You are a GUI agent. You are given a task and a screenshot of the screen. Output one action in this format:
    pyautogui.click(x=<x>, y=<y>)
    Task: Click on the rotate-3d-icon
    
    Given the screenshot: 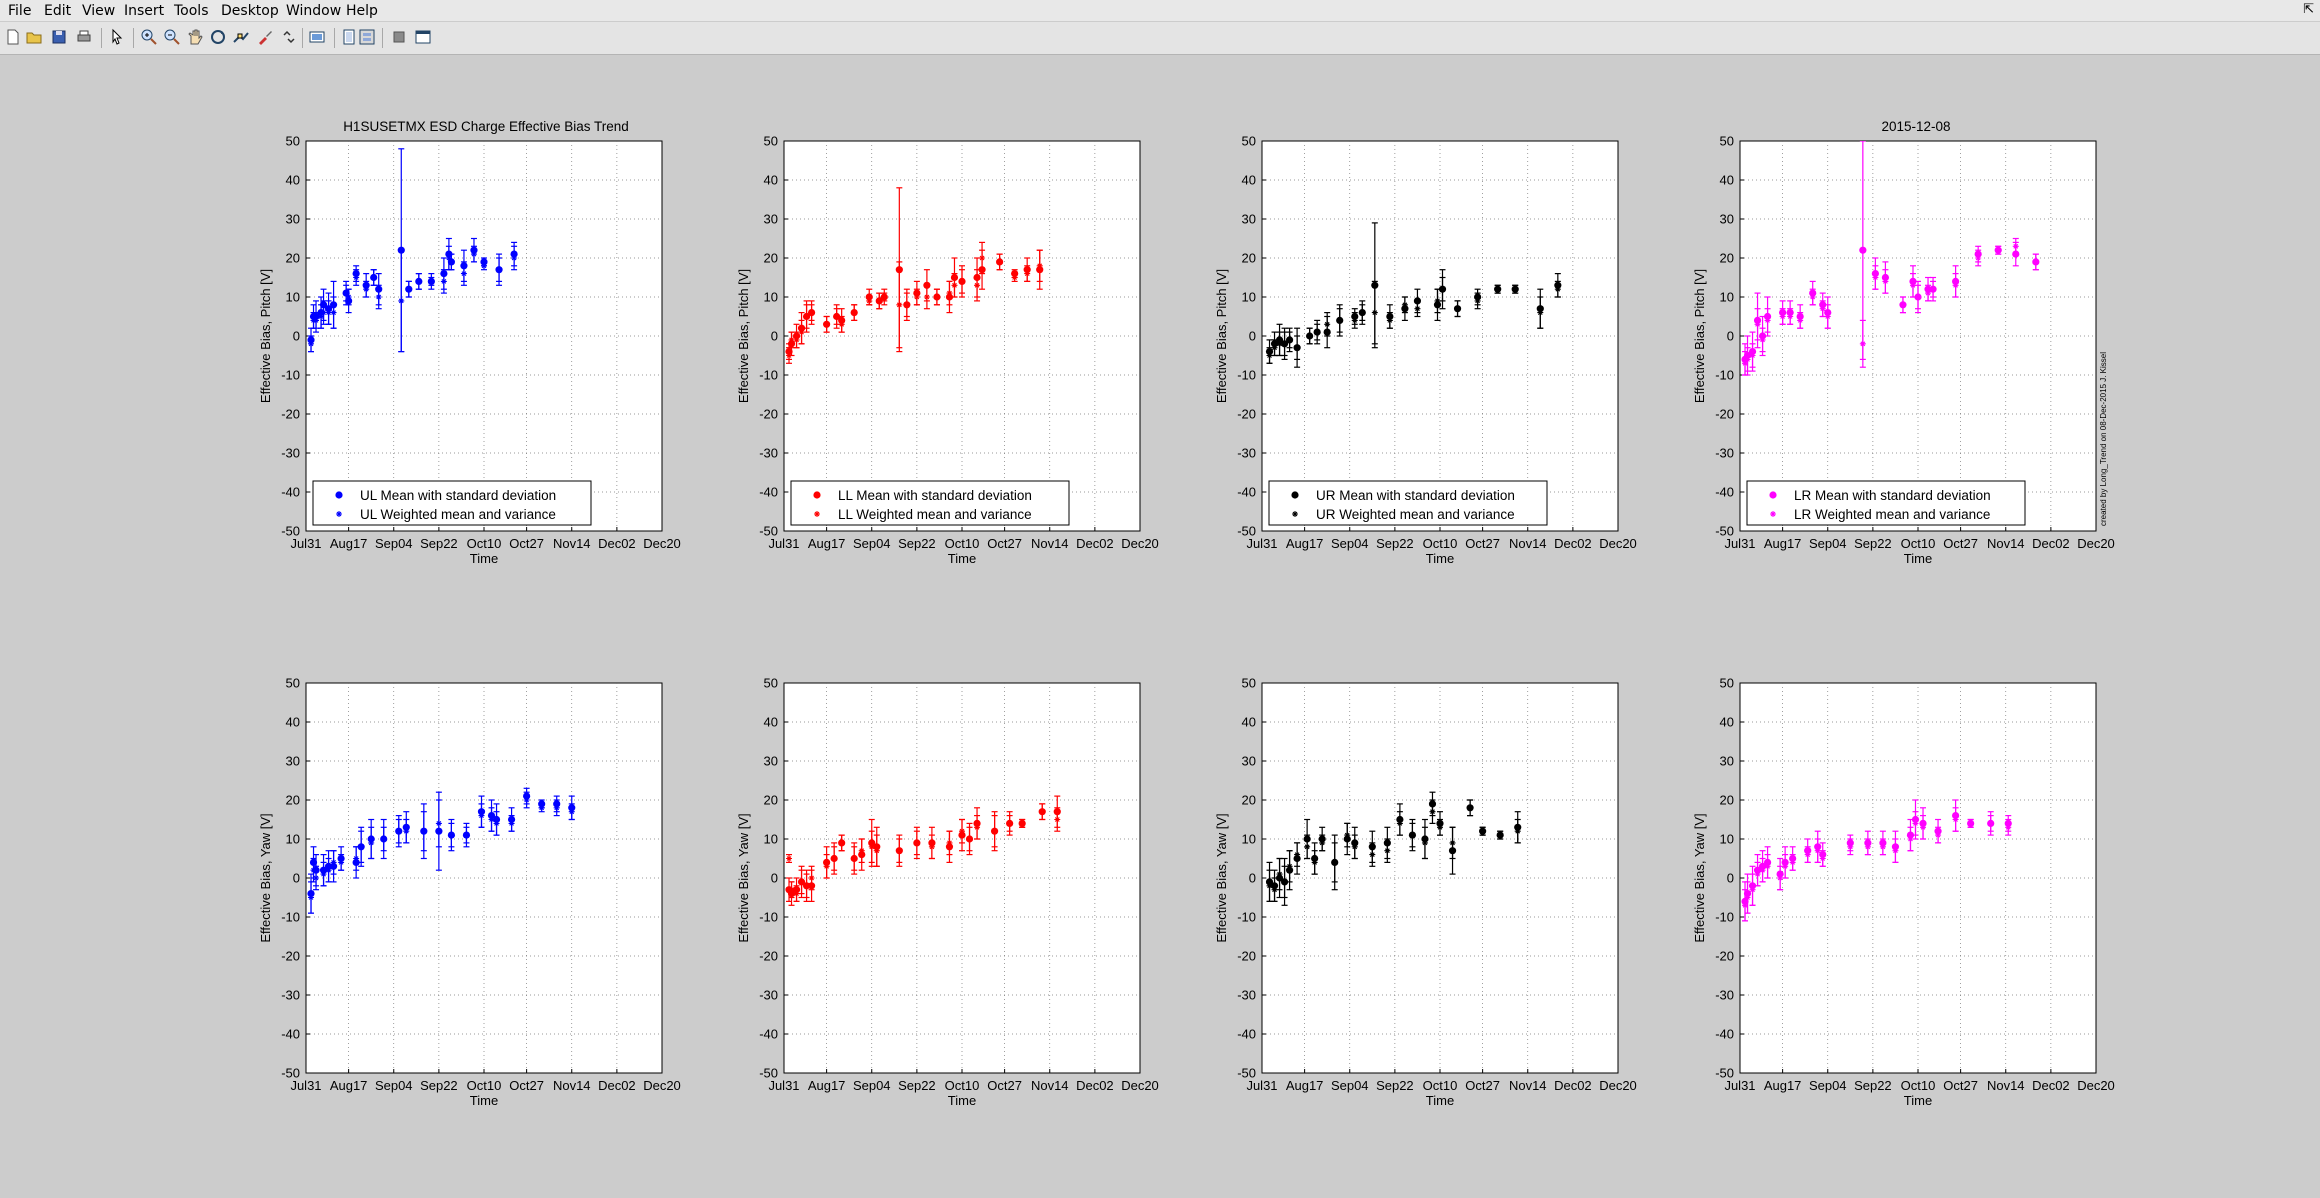 What is the action you would take?
    pyautogui.click(x=218, y=37)
    